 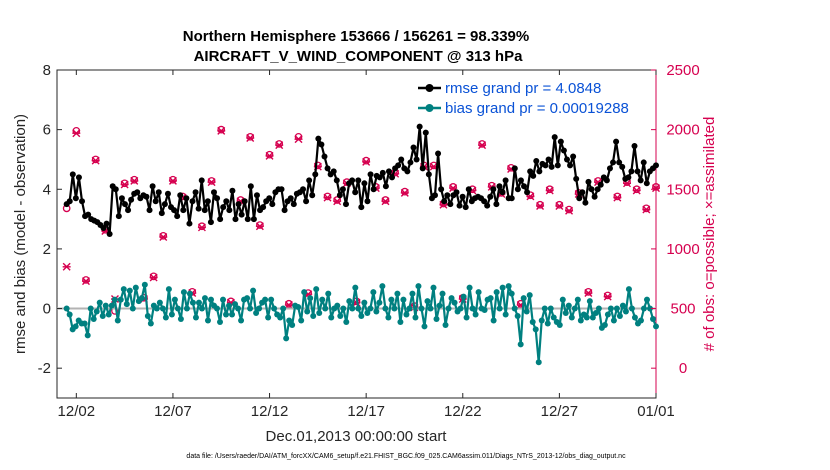 What do you see at coordinates (682, 189) in the screenshot?
I see `y2-tick-label: 1500` at bounding box center [682, 189].